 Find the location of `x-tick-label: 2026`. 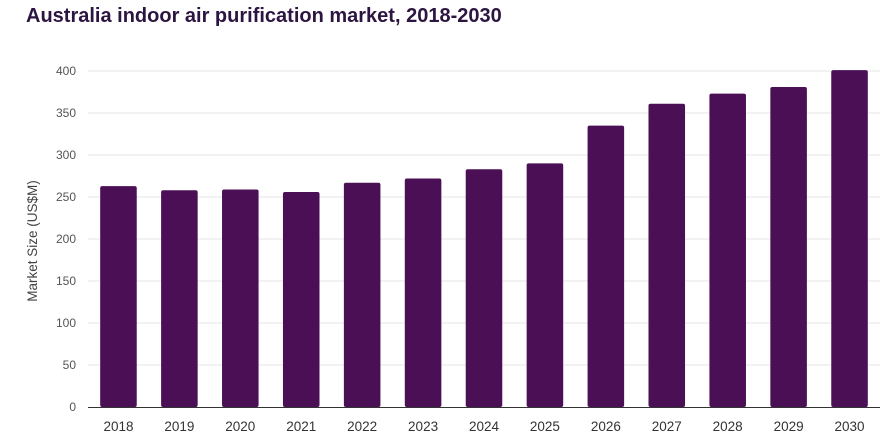

x-tick-label: 2026 is located at coordinates (606, 426).